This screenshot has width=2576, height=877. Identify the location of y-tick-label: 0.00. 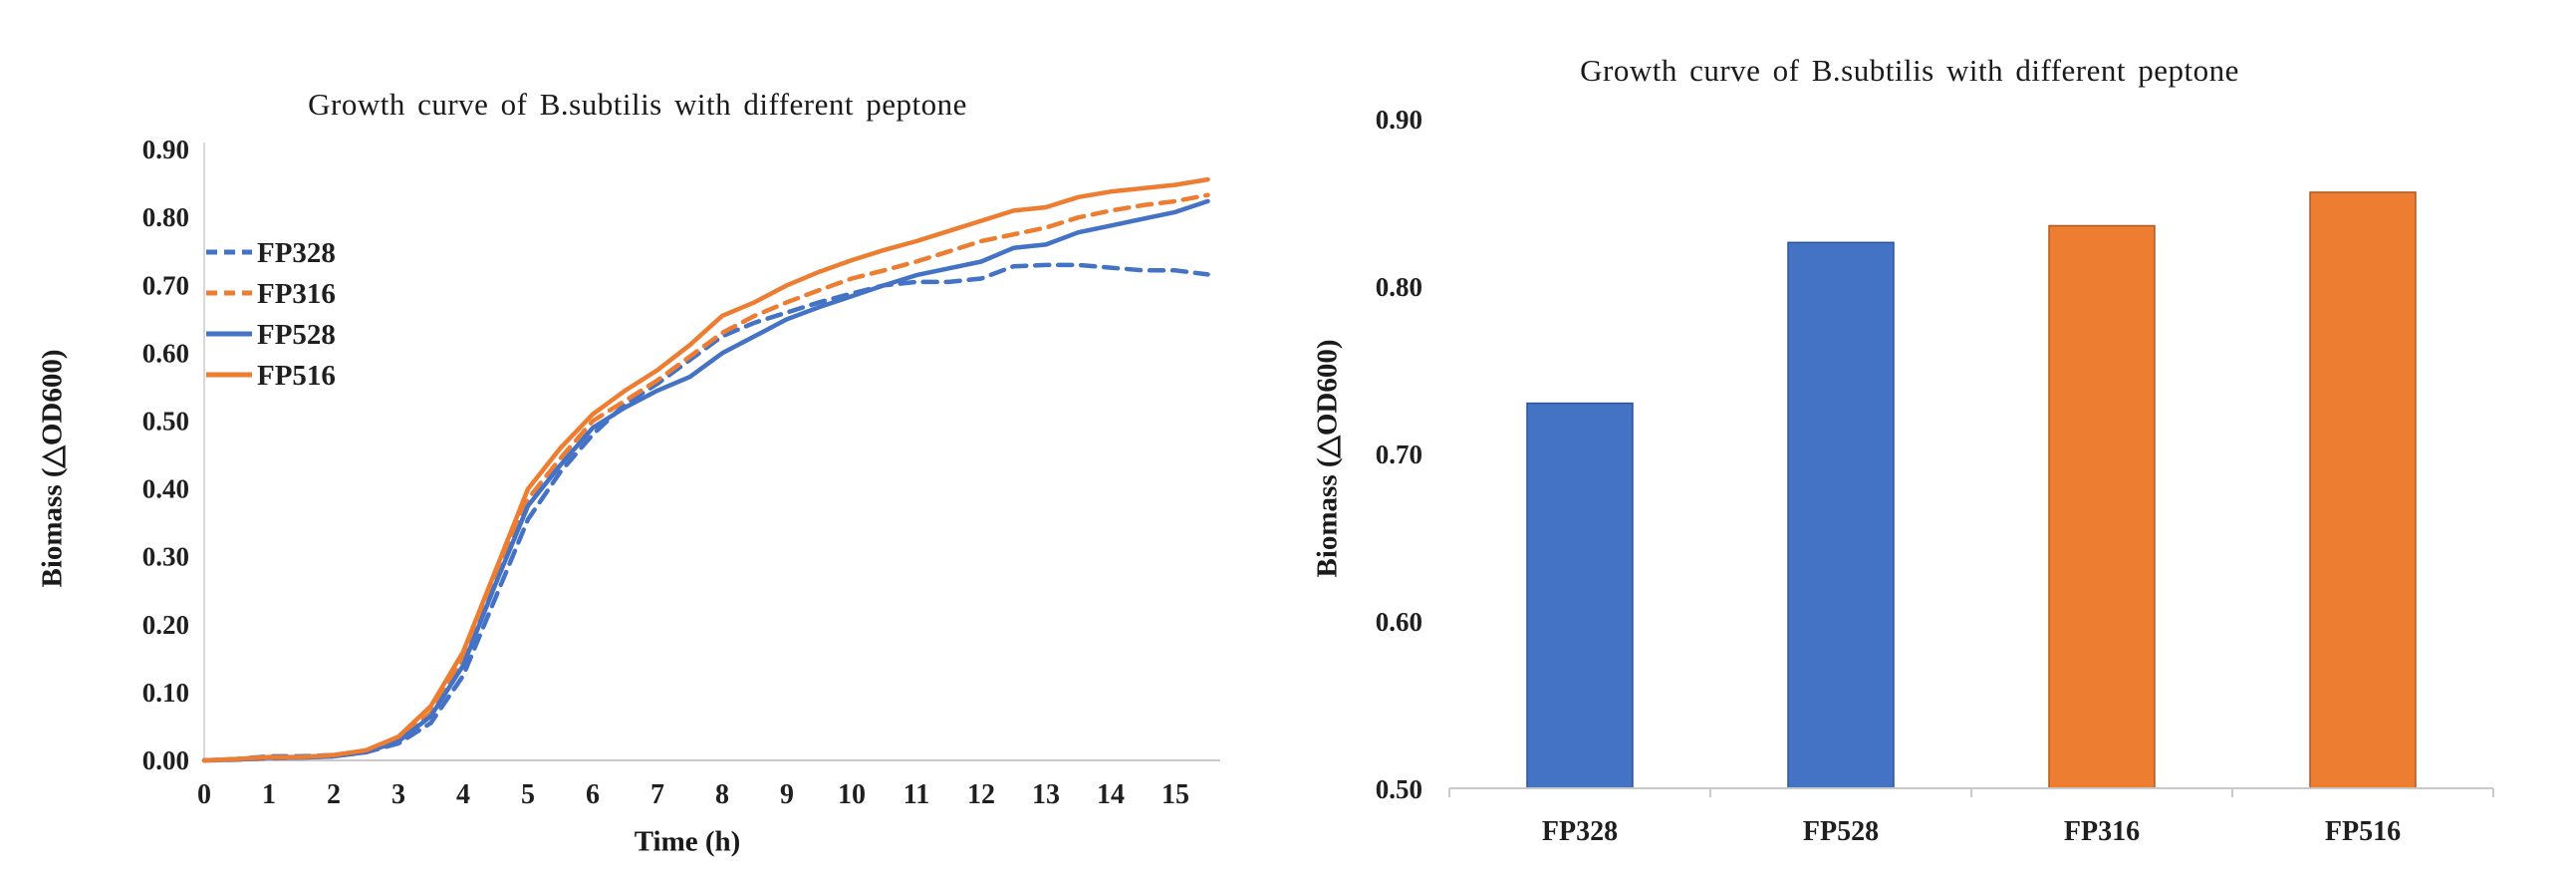
(165, 760).